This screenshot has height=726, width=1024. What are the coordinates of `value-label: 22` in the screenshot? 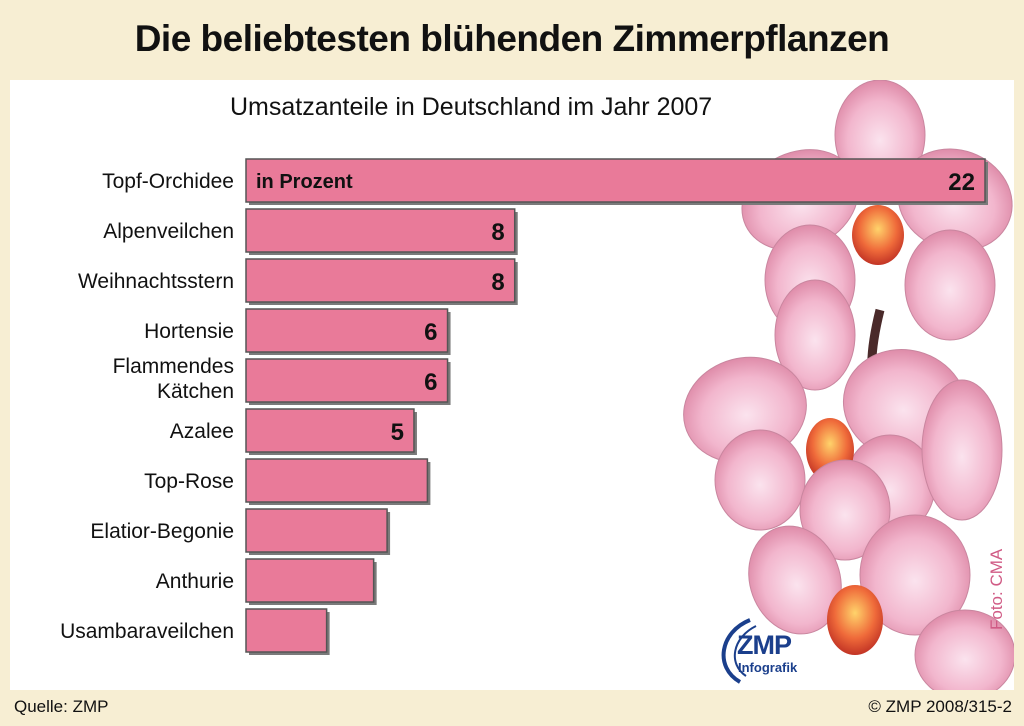 It's located at (961, 182).